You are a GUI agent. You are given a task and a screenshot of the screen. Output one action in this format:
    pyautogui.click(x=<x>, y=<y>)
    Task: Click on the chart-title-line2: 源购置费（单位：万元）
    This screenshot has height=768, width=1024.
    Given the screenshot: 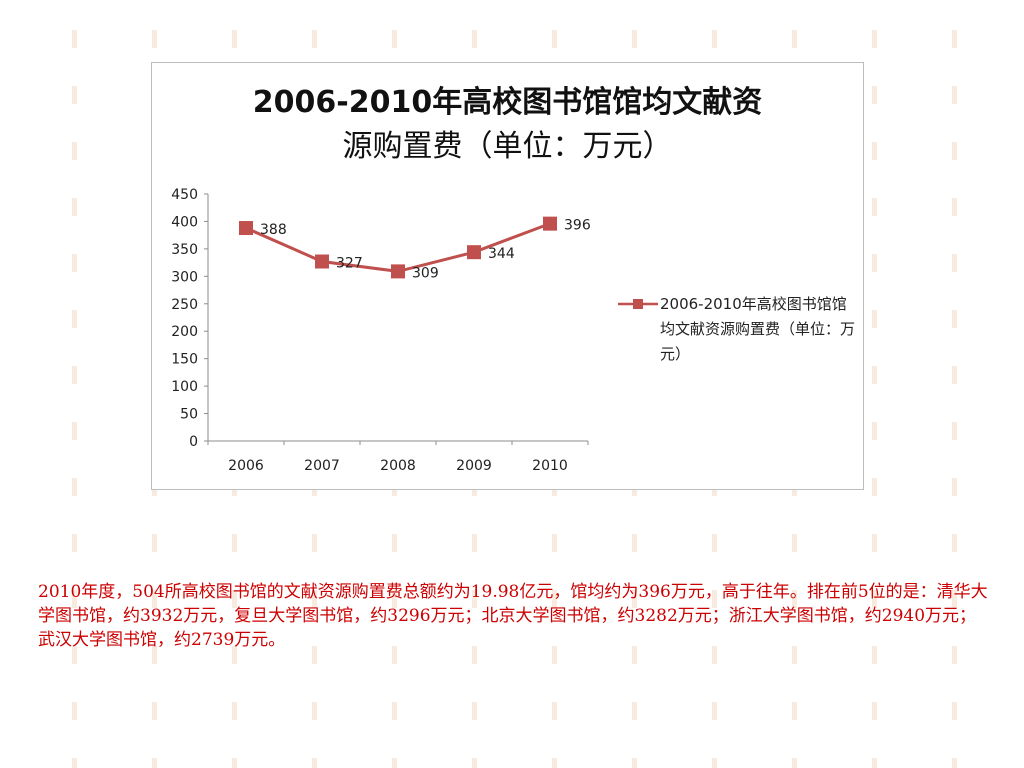 What is the action you would take?
    pyautogui.click(x=507, y=146)
    